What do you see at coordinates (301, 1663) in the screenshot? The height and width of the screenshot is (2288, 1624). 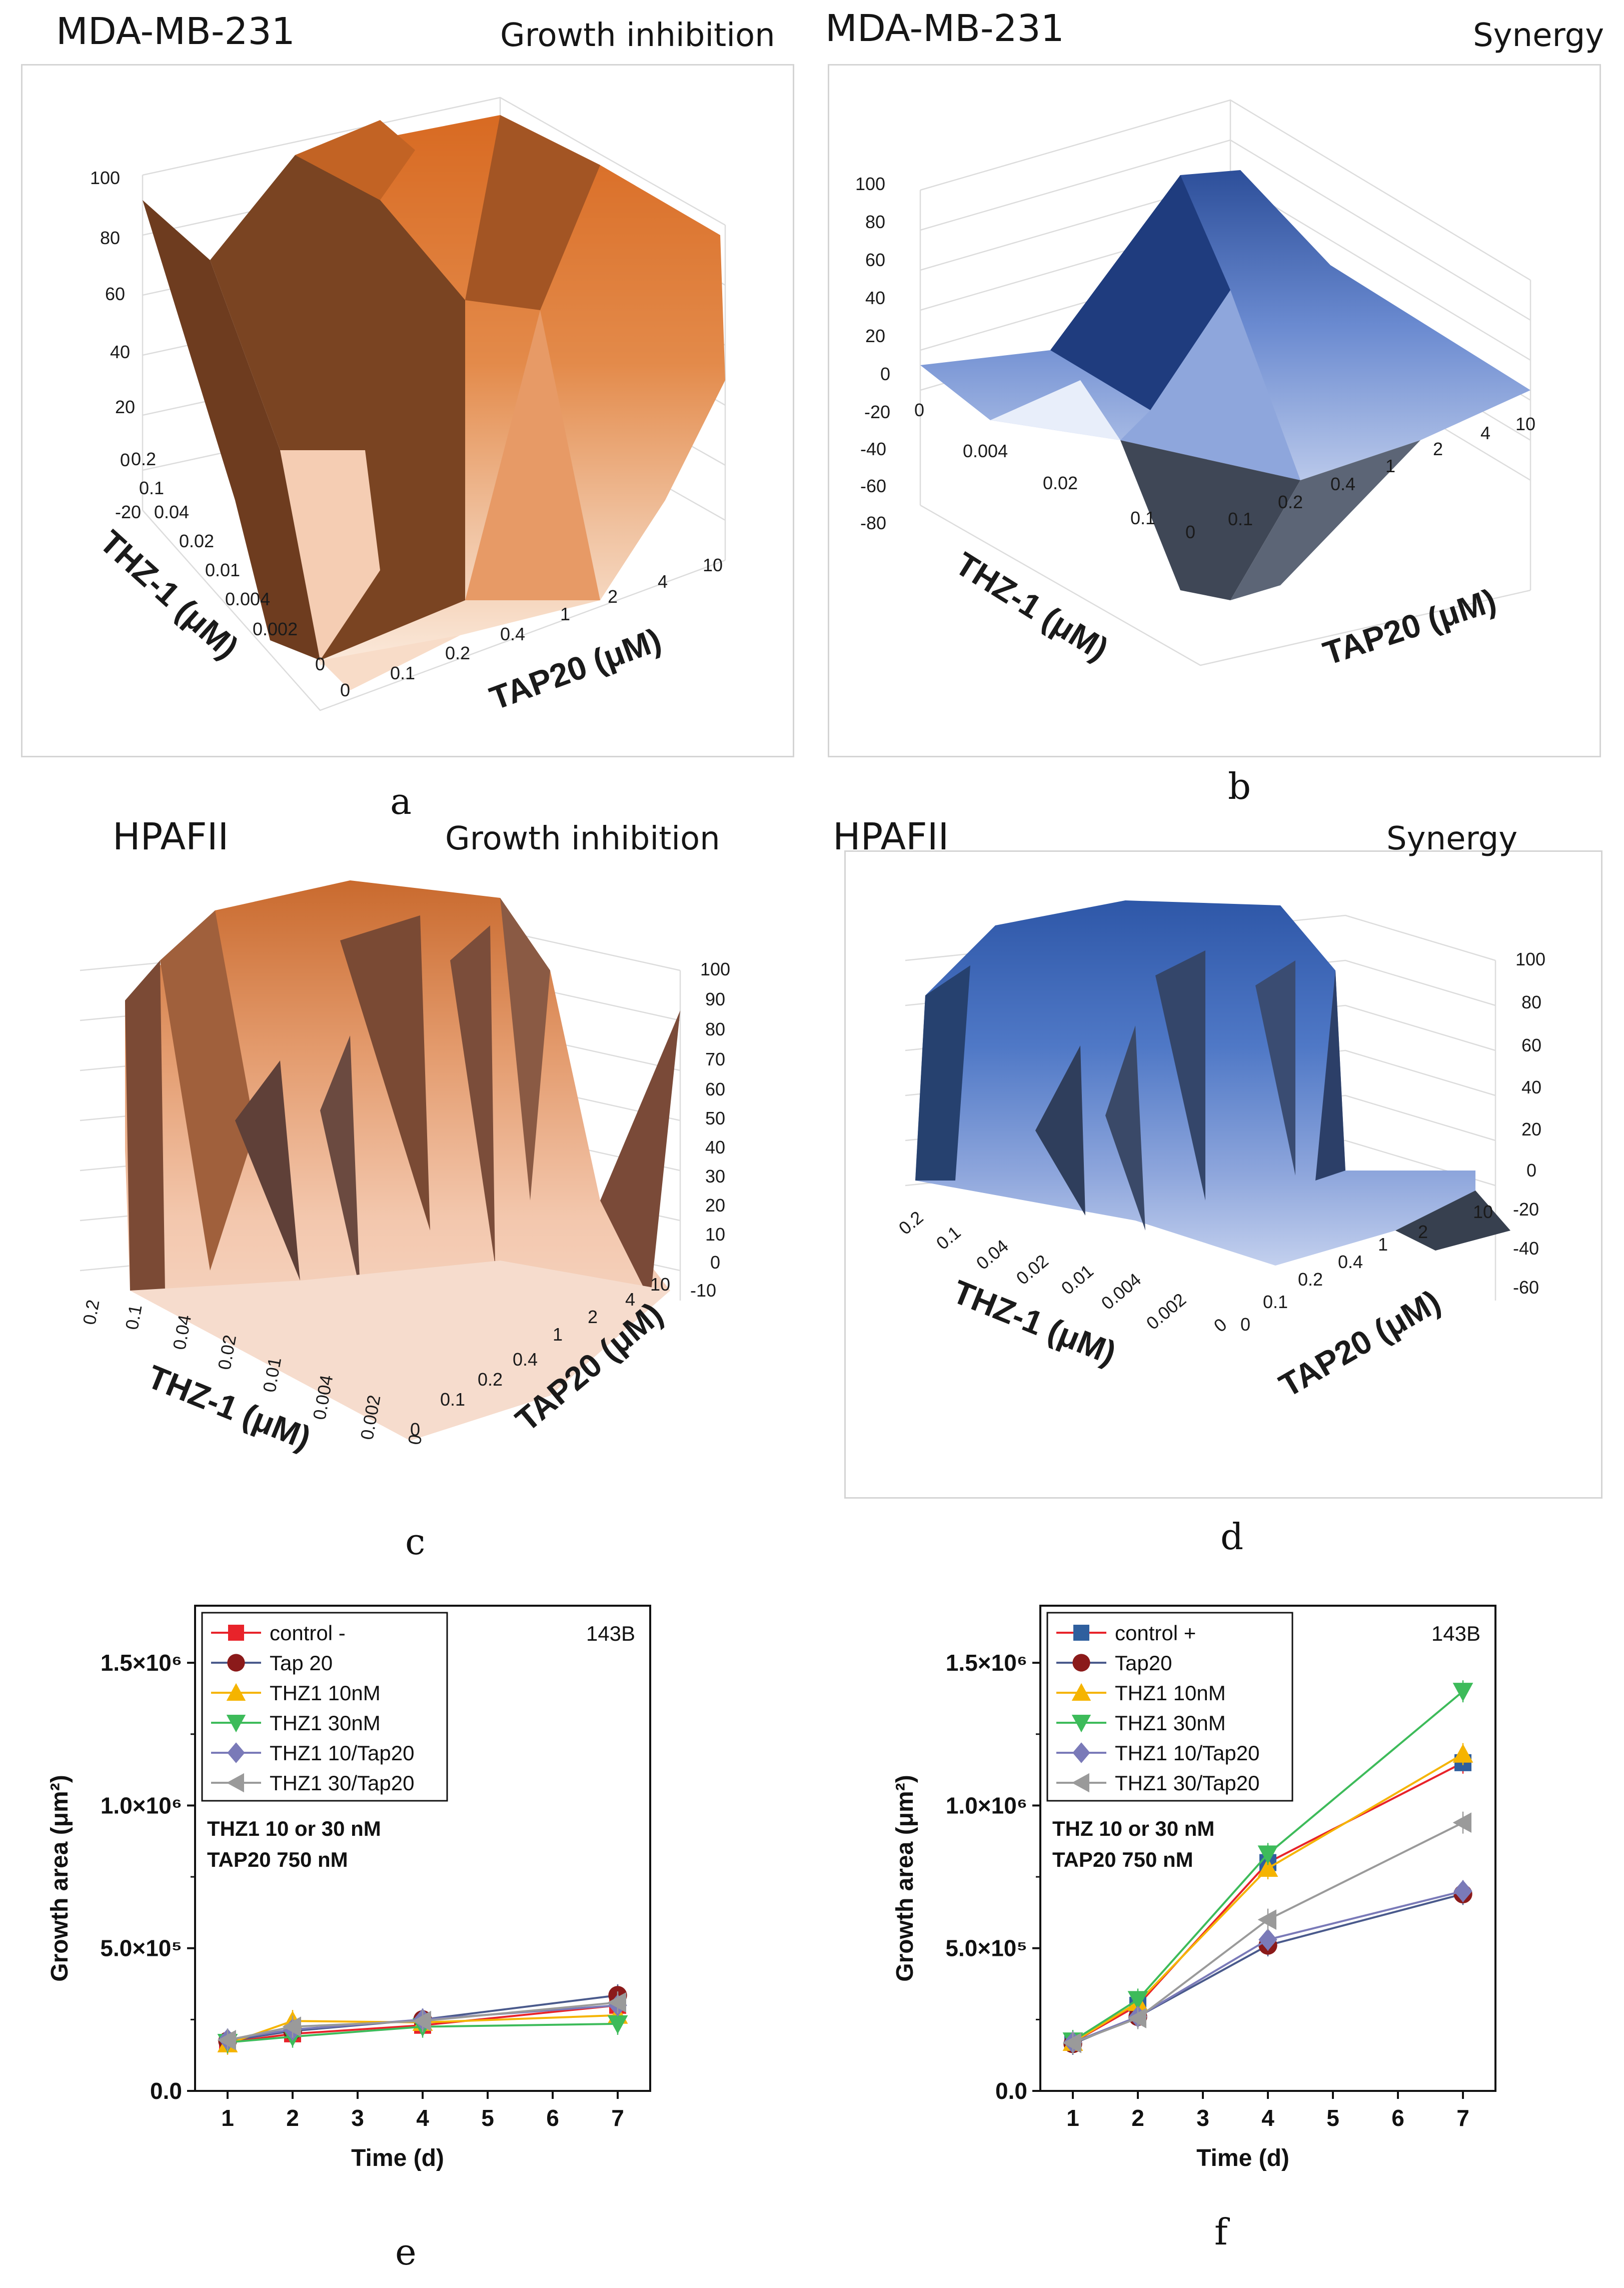 I see `legend-label: Tap 20` at bounding box center [301, 1663].